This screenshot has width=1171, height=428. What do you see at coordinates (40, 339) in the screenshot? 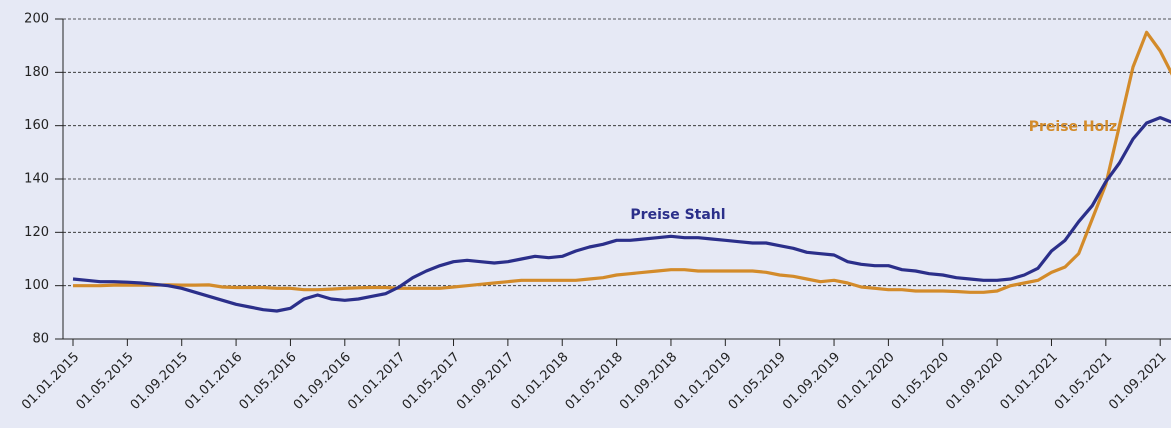
I see `y-tick-label: 80` at bounding box center [40, 339].